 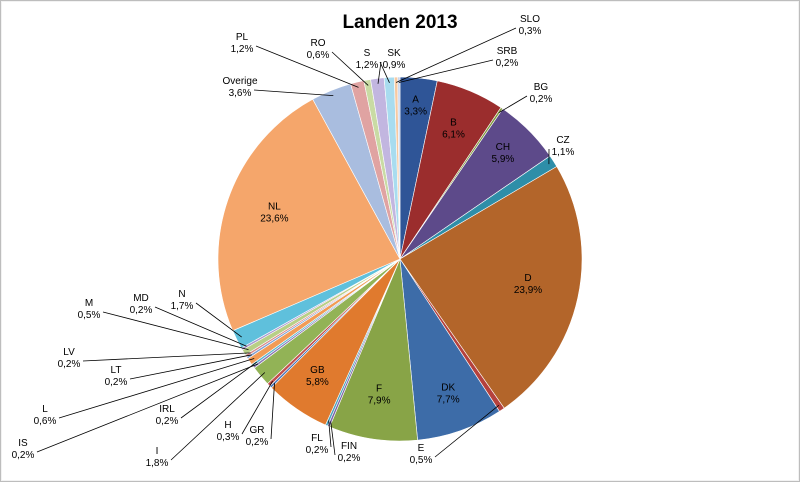 I want to click on slice-value-ch: 5,9%, so click(x=503, y=159).